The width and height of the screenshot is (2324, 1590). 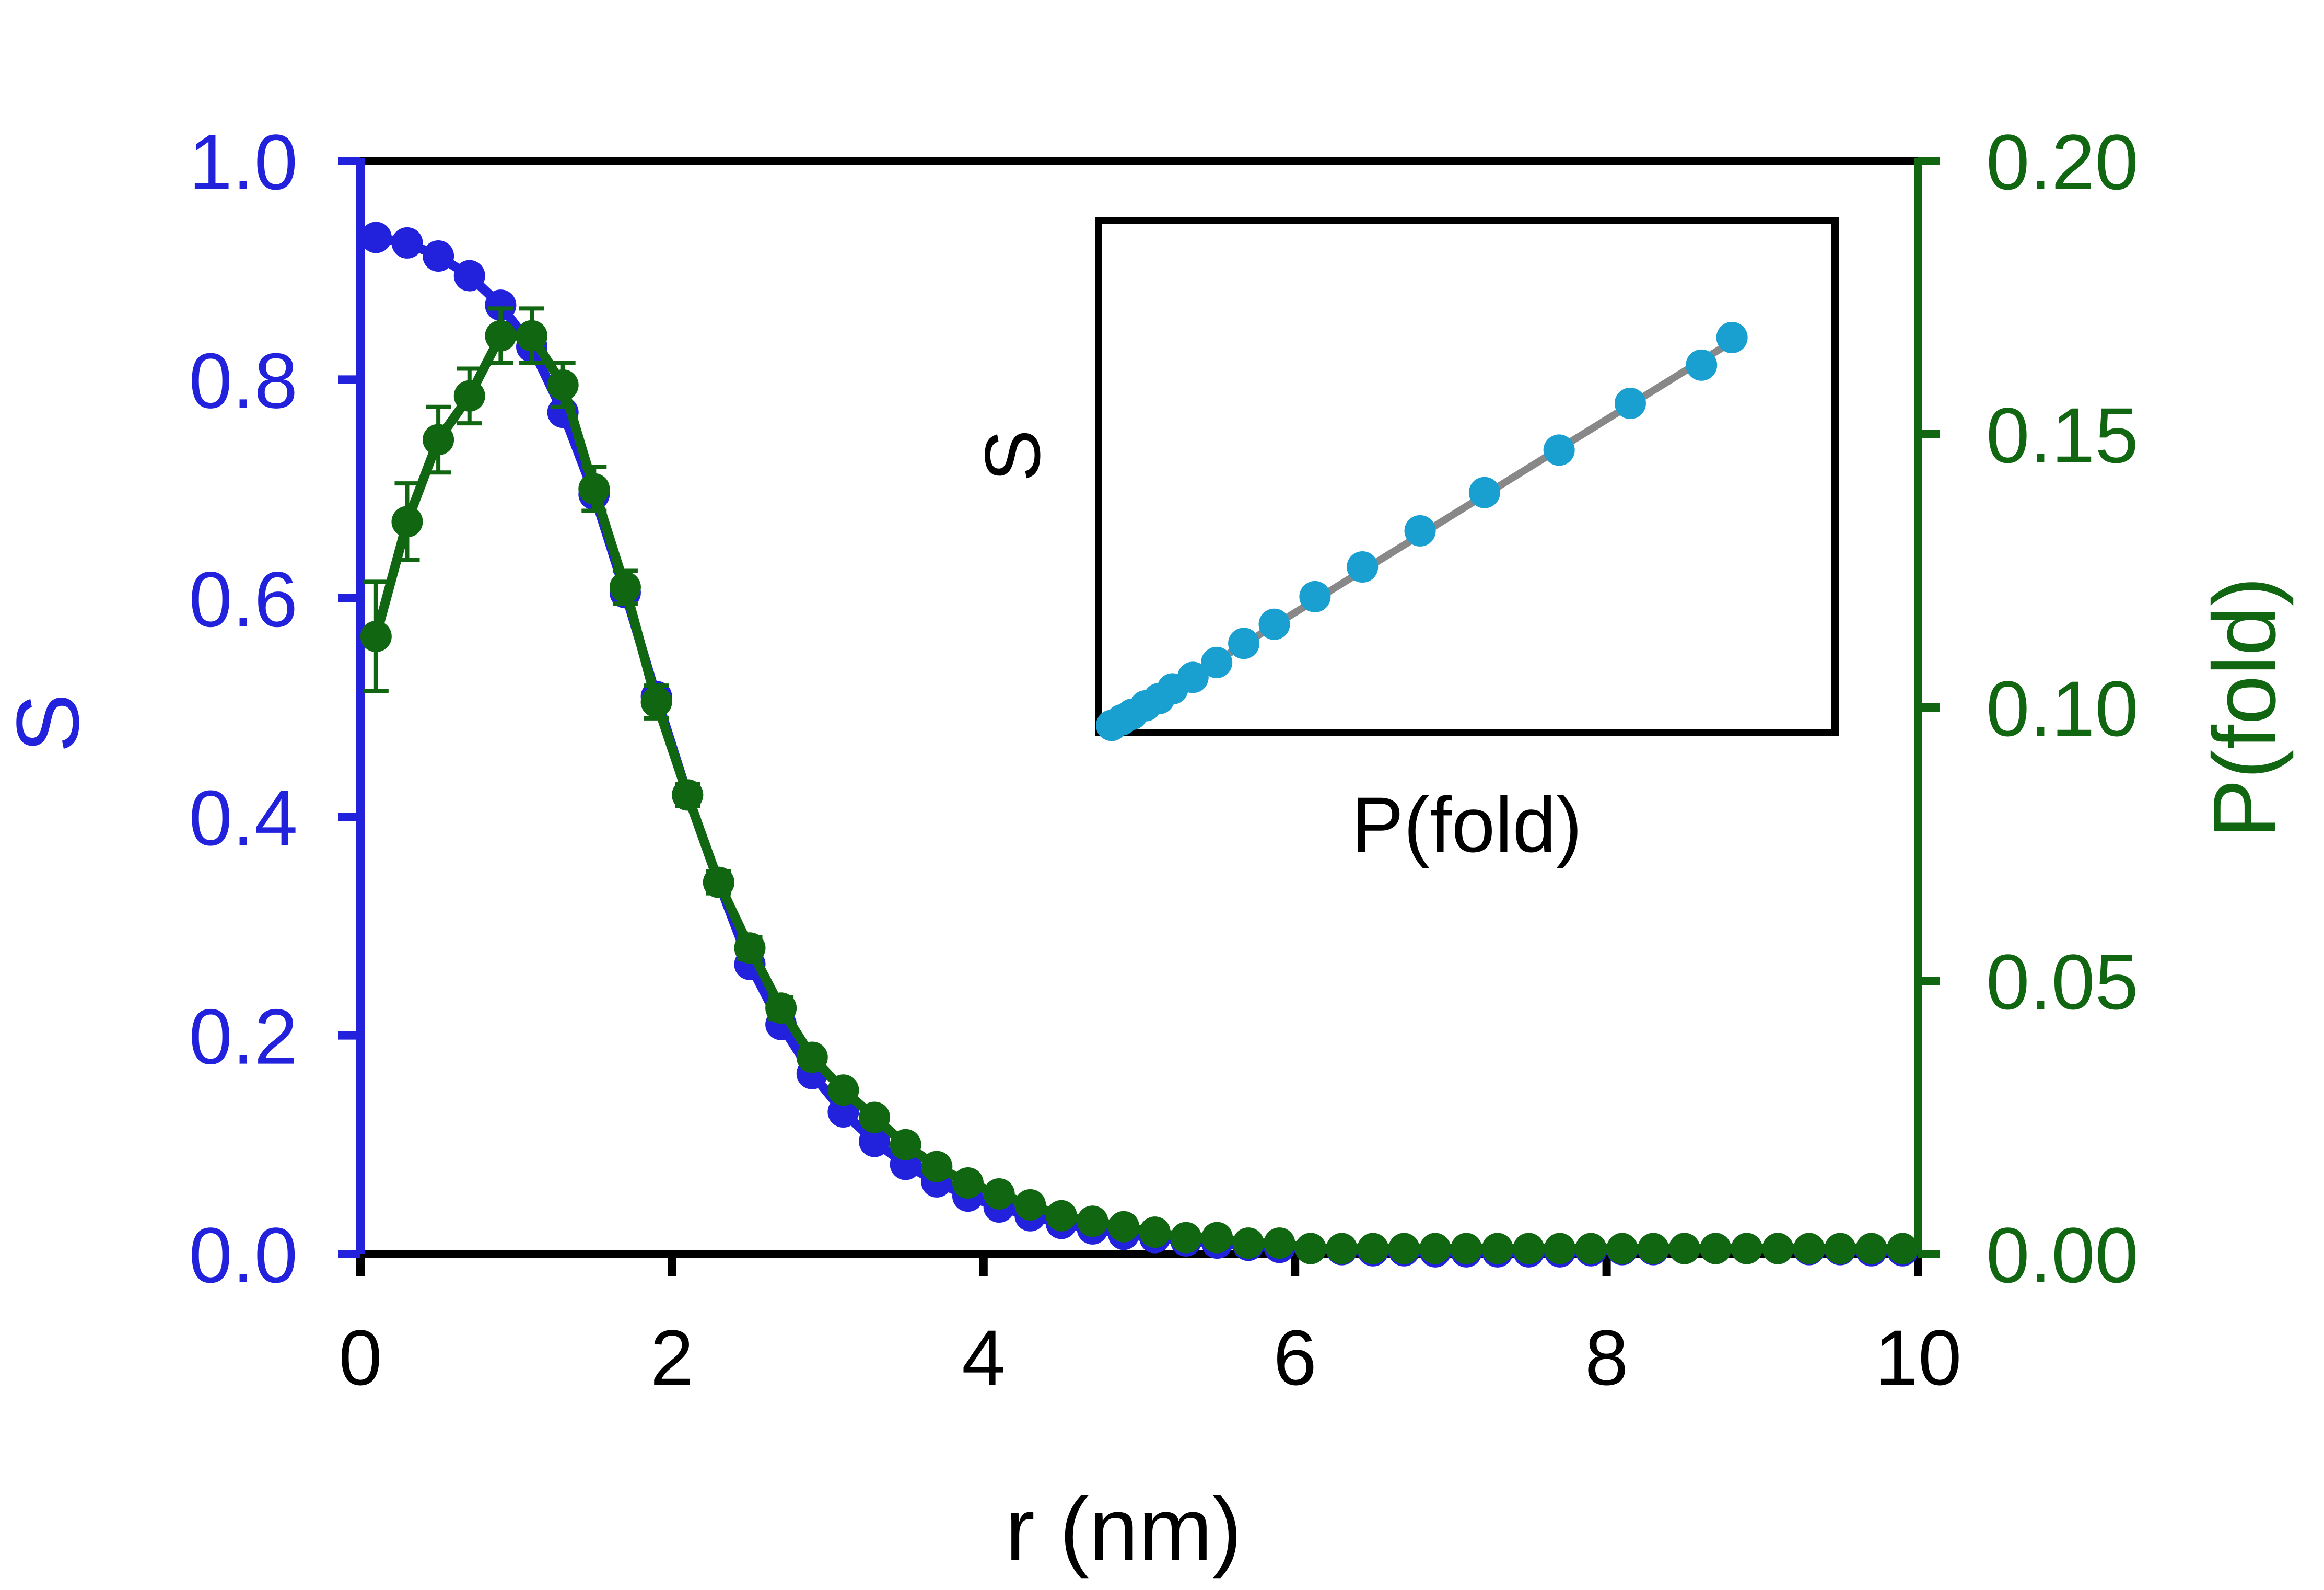 I want to click on left-y-tick-label: 0.2, so click(x=244, y=1037).